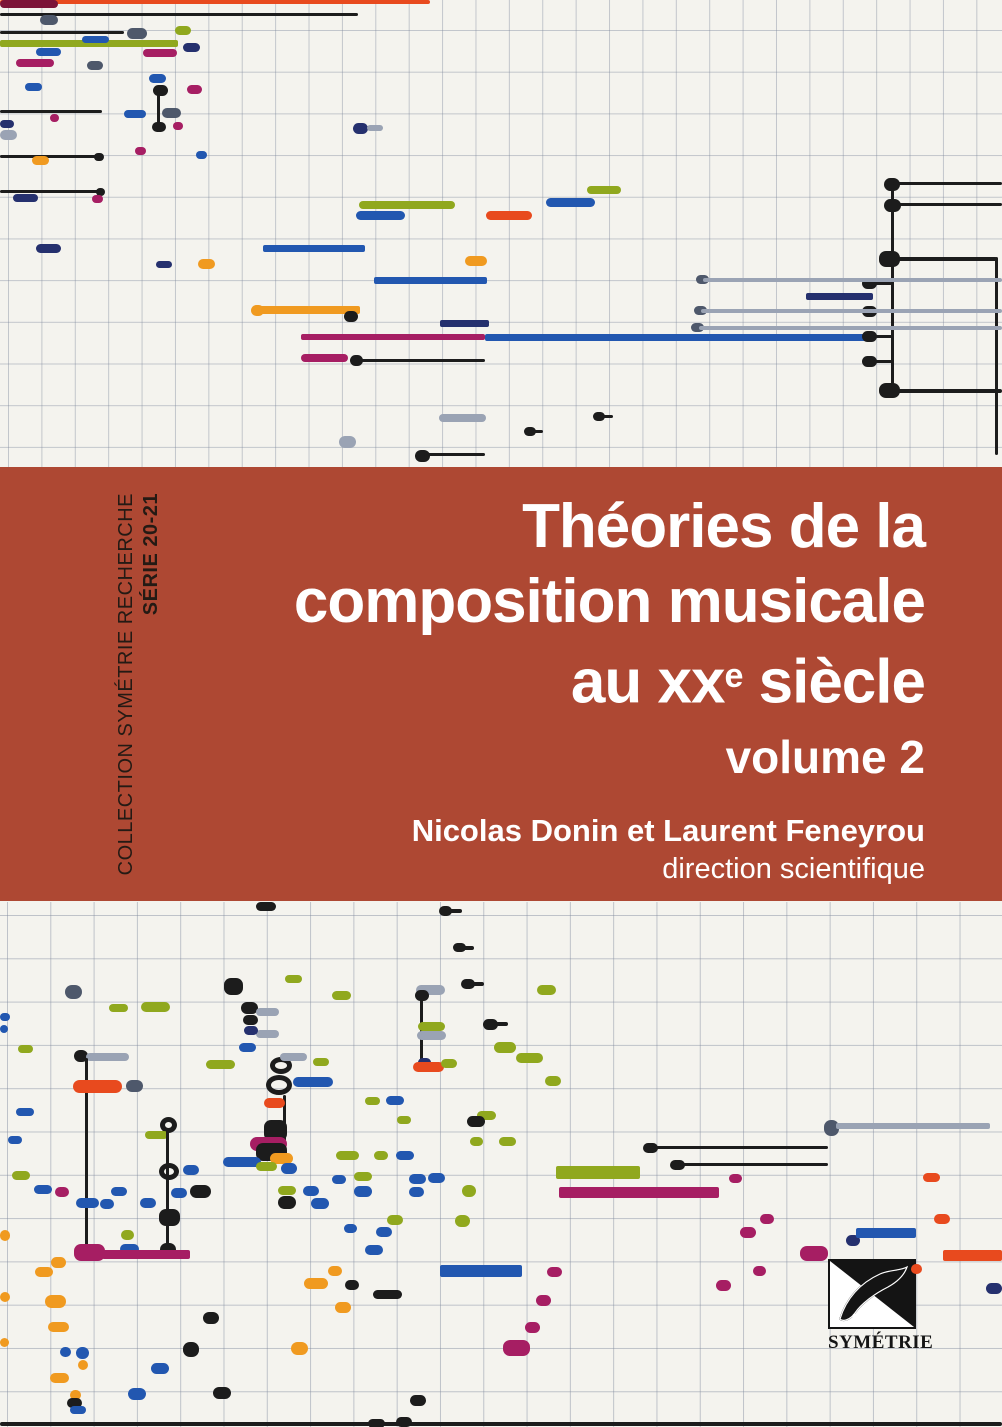  I want to click on book-title-line-2: composition musicale, so click(609, 601).